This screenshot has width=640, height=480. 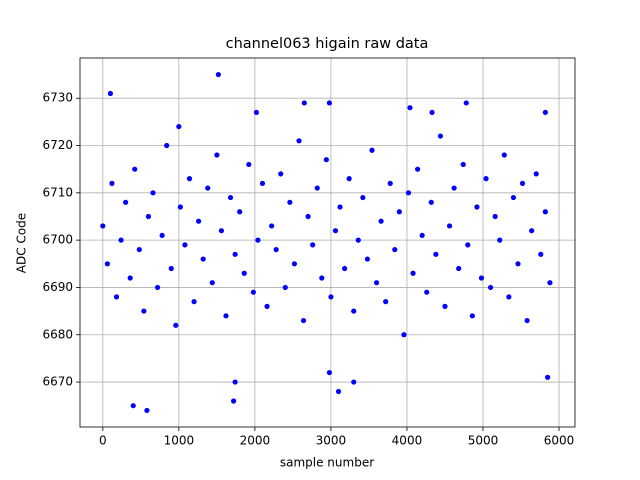 I want to click on y-axis-label: ADC Code, so click(x=22, y=243).